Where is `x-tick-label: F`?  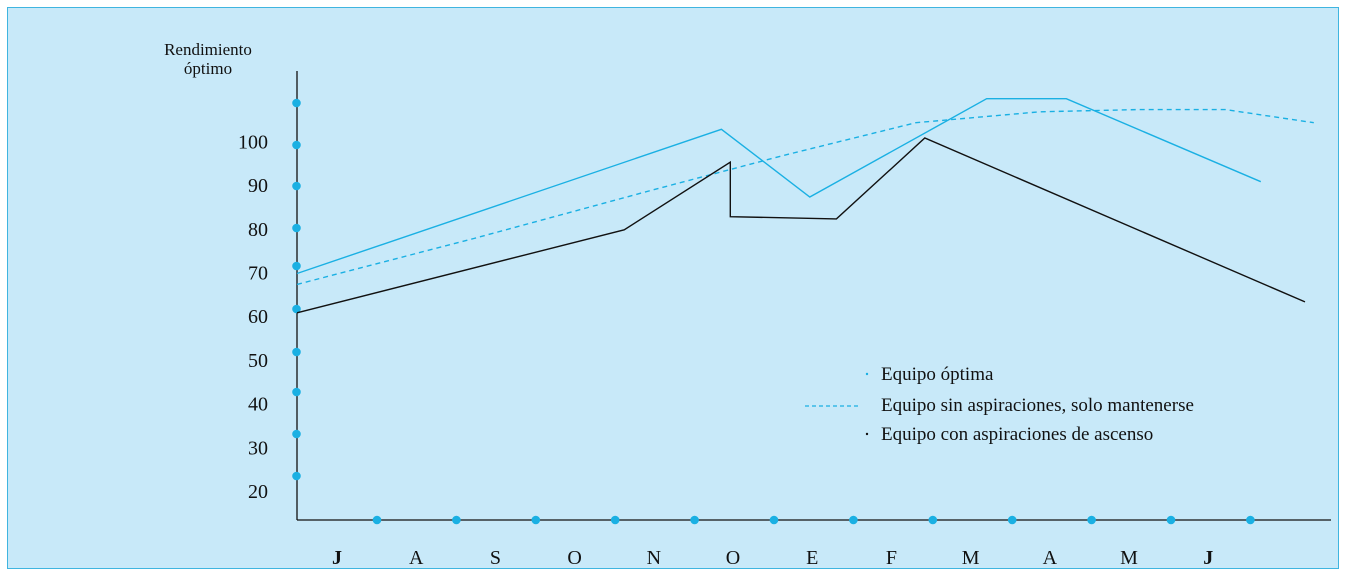 x-tick-label: F is located at coordinates (891, 558).